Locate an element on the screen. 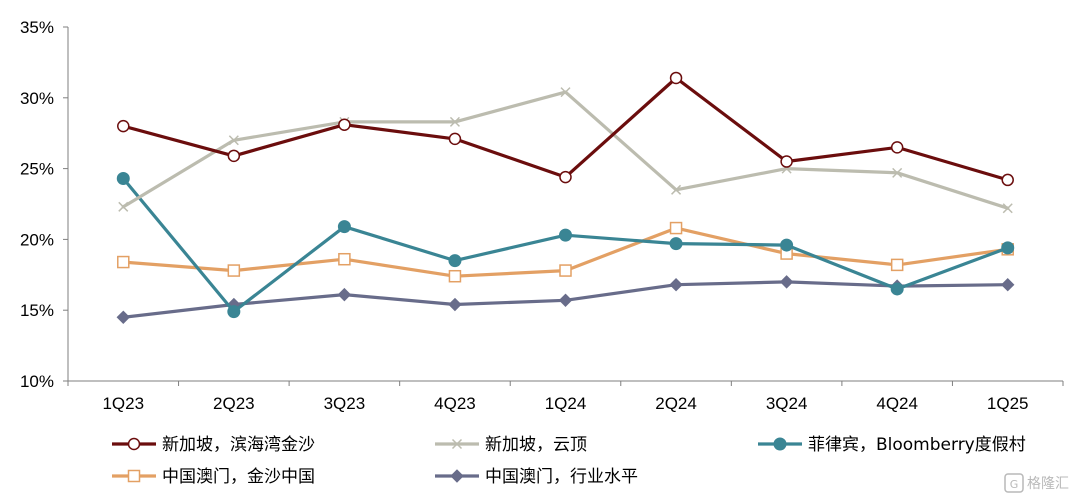 This screenshot has height=498, width=1080. legend-item: 新加坡，滨海湾金沙 is located at coordinates (213, 445).